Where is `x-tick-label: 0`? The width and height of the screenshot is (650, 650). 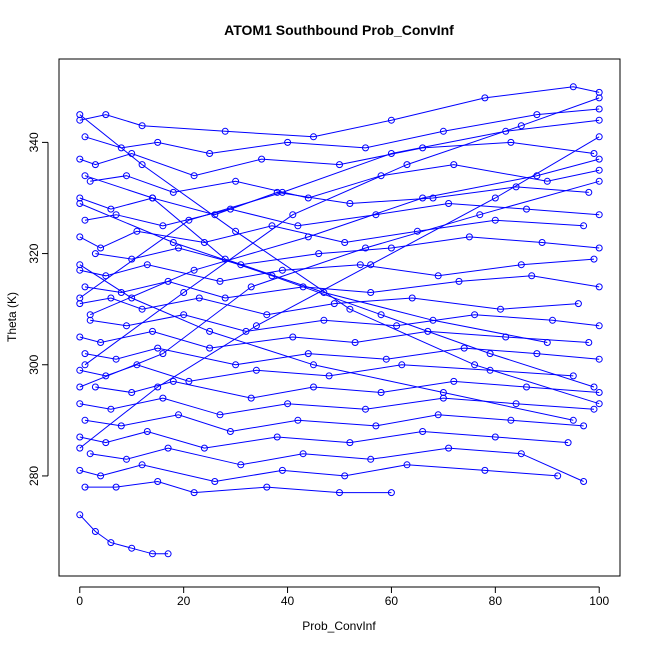 x-tick-label: 0 is located at coordinates (79, 601).